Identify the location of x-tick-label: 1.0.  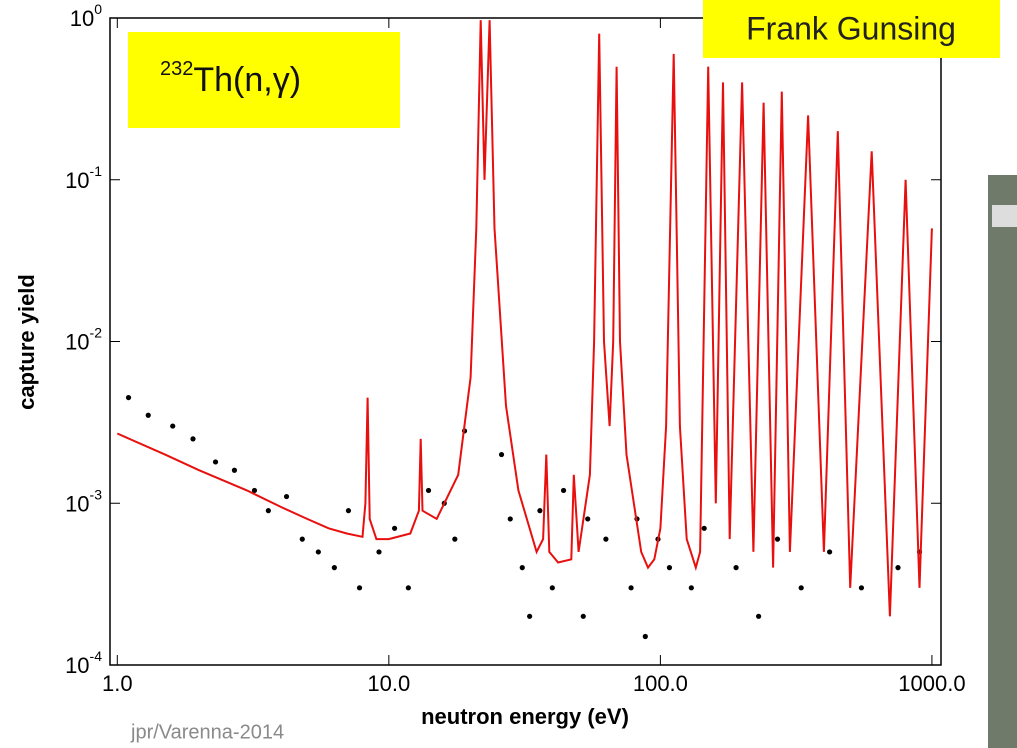
(117, 683).